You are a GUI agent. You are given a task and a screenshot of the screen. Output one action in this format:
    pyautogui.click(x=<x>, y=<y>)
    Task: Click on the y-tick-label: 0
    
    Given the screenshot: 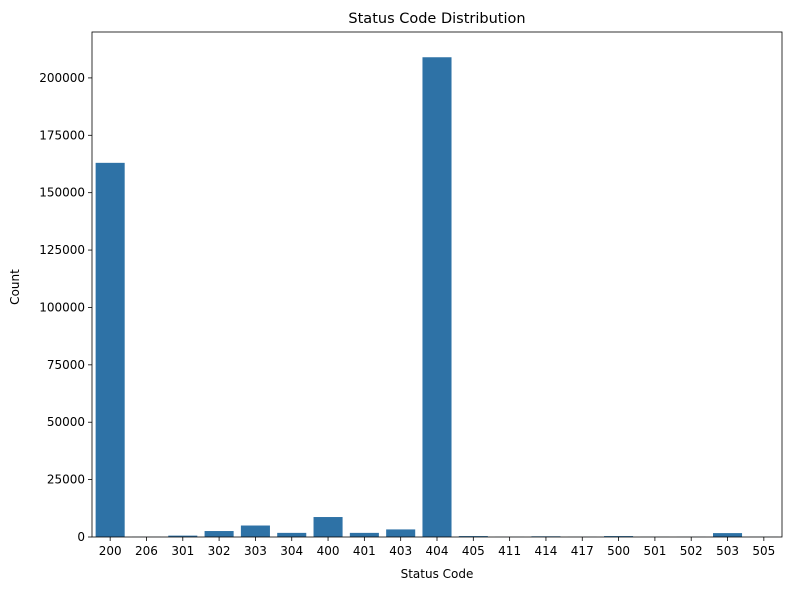 What is the action you would take?
    pyautogui.click(x=81, y=537)
    